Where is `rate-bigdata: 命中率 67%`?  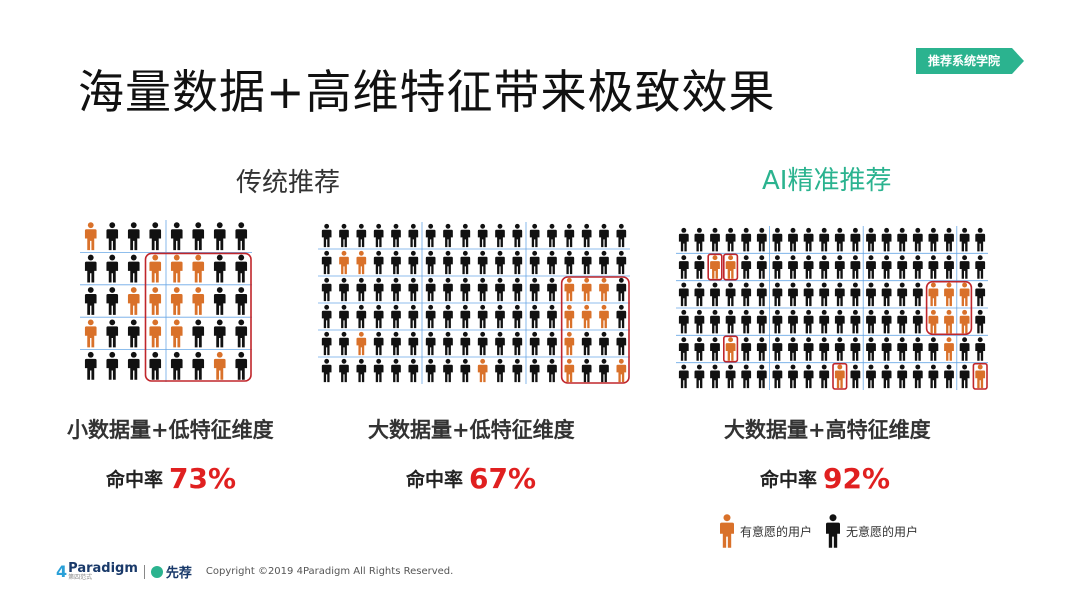
rate-bigdata: 命中率 67% is located at coordinates (471, 478).